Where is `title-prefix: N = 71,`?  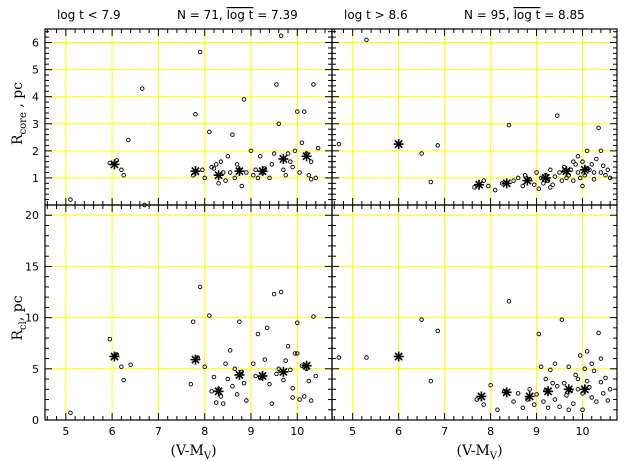
title-prefix: N = 71, is located at coordinates (202, 15).